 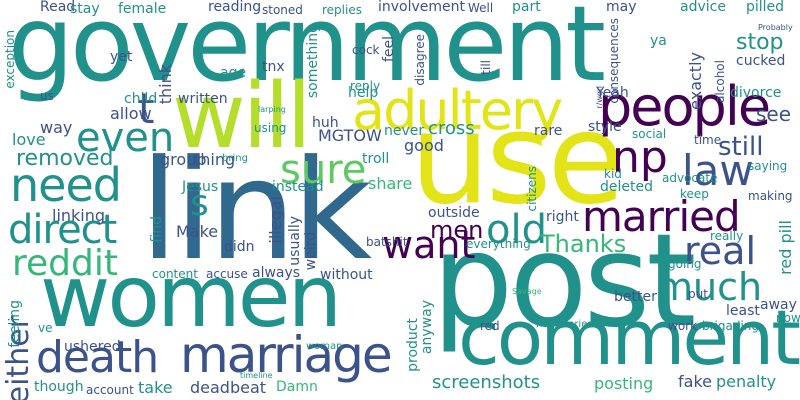 What do you see at coordinates (228, 387) in the screenshot?
I see `word-deadbeat: deadbeat` at bounding box center [228, 387].